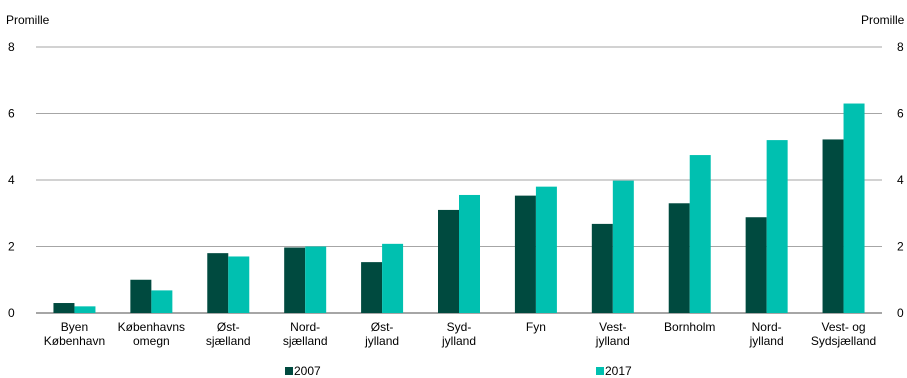 The width and height of the screenshot is (907, 378). Describe the element at coordinates (74, 334) in the screenshot. I see `category-label: Byen København` at that location.